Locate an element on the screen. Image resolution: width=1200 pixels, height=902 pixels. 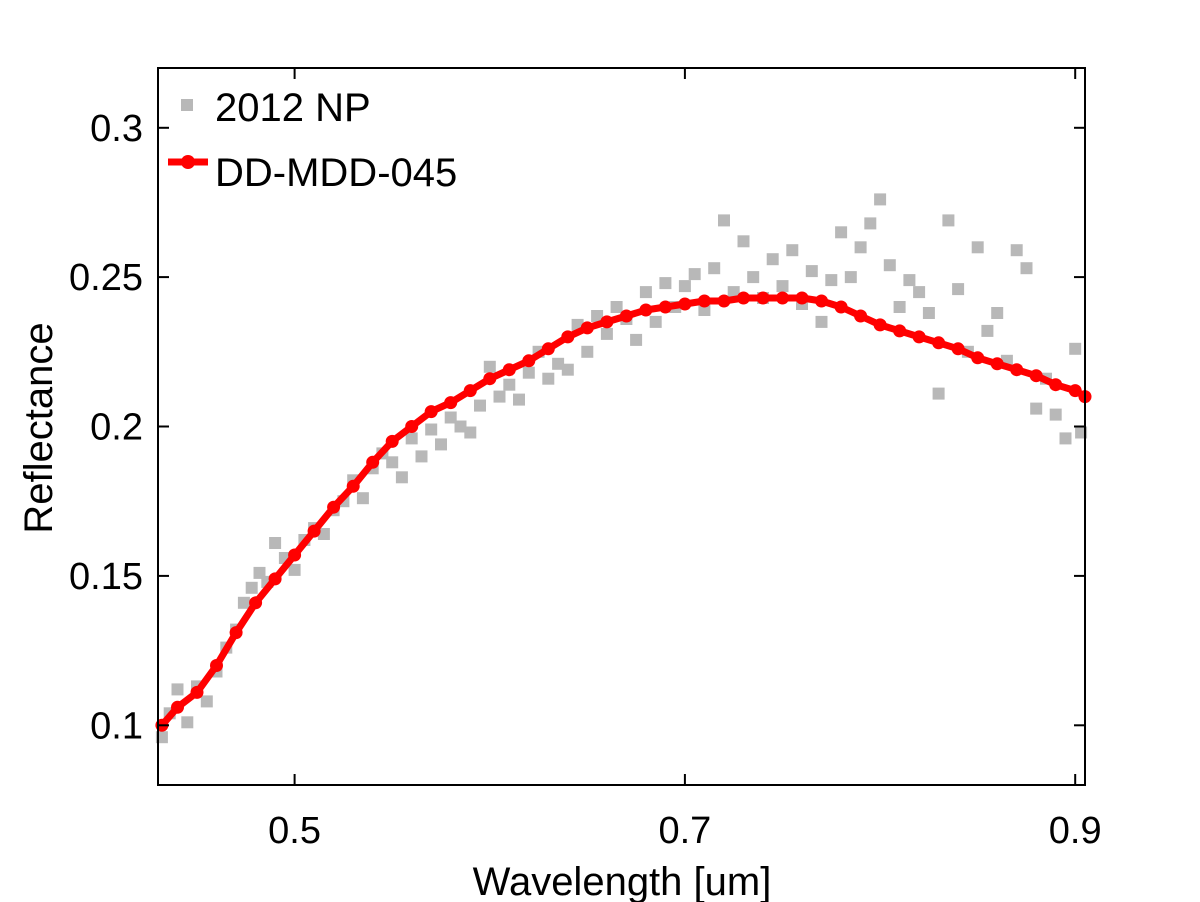
y-tick-label: 0.1 is located at coordinates (116, 726).